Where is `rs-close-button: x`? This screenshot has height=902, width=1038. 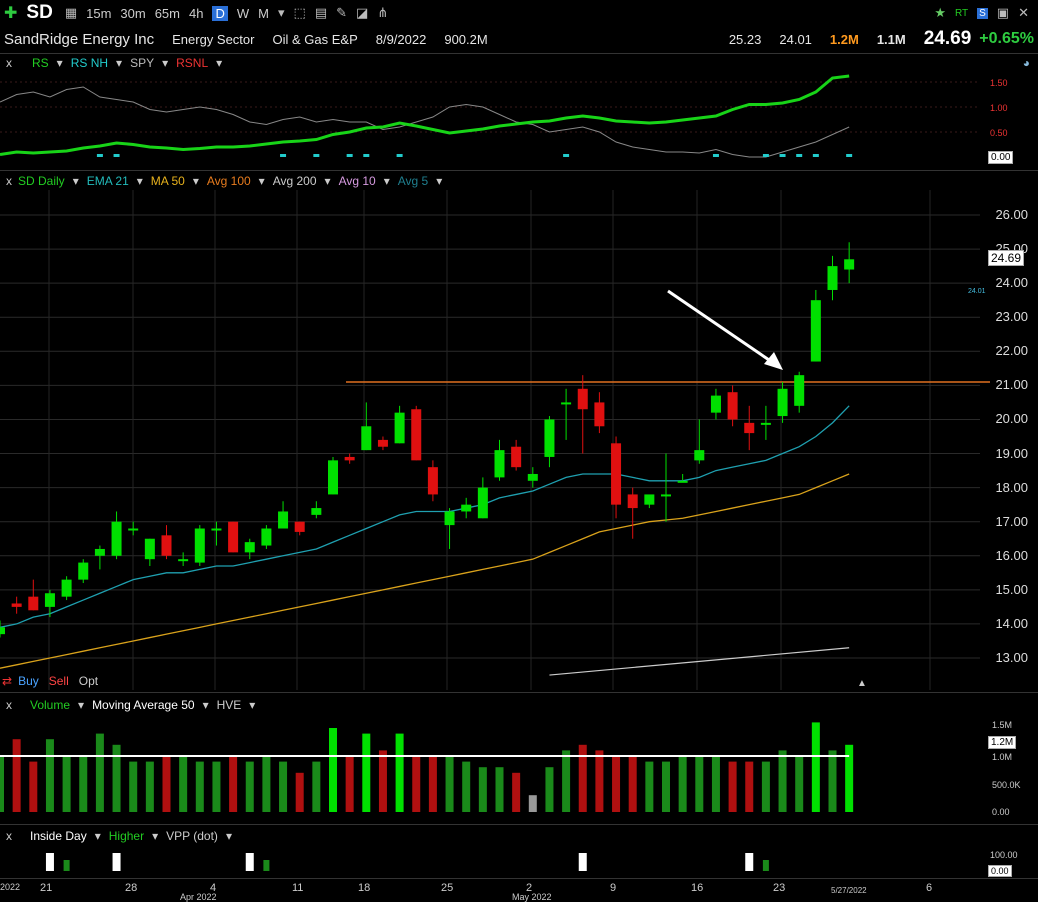 rs-close-button: x is located at coordinates (9, 63).